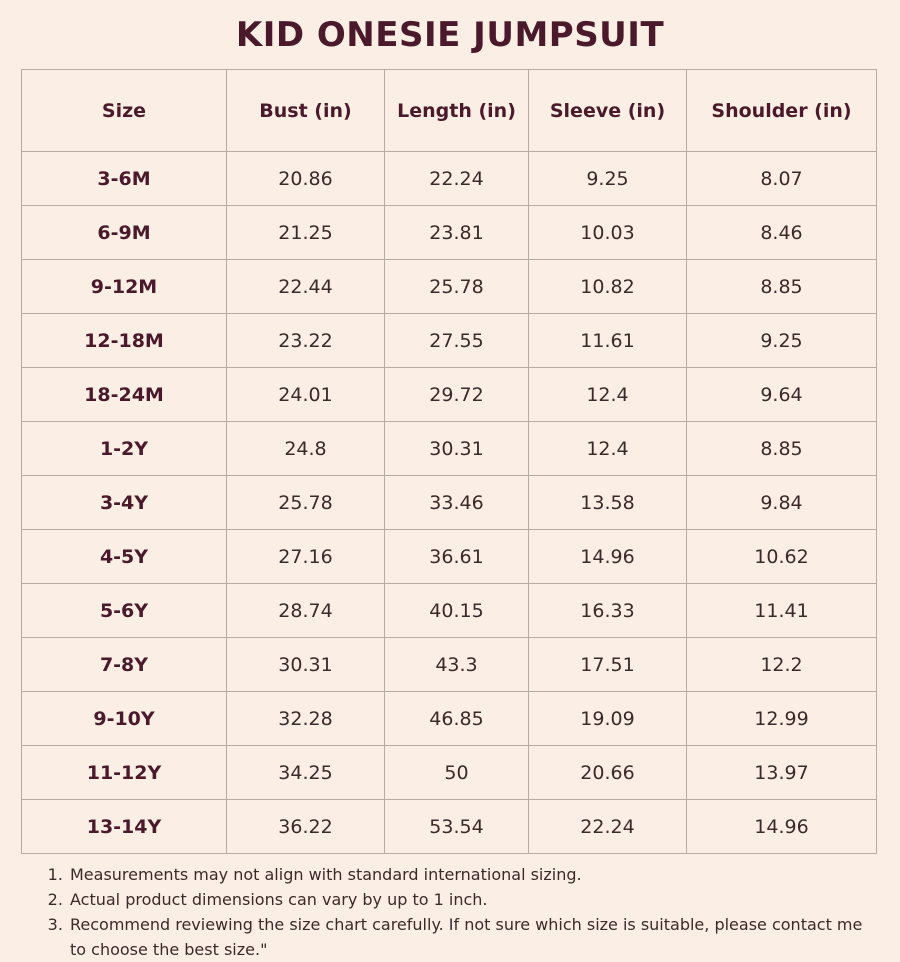 Image resolution: width=900 pixels, height=962 pixels. Describe the element at coordinates (781, 718) in the screenshot. I see `cell-shoulder: 12.99` at that location.